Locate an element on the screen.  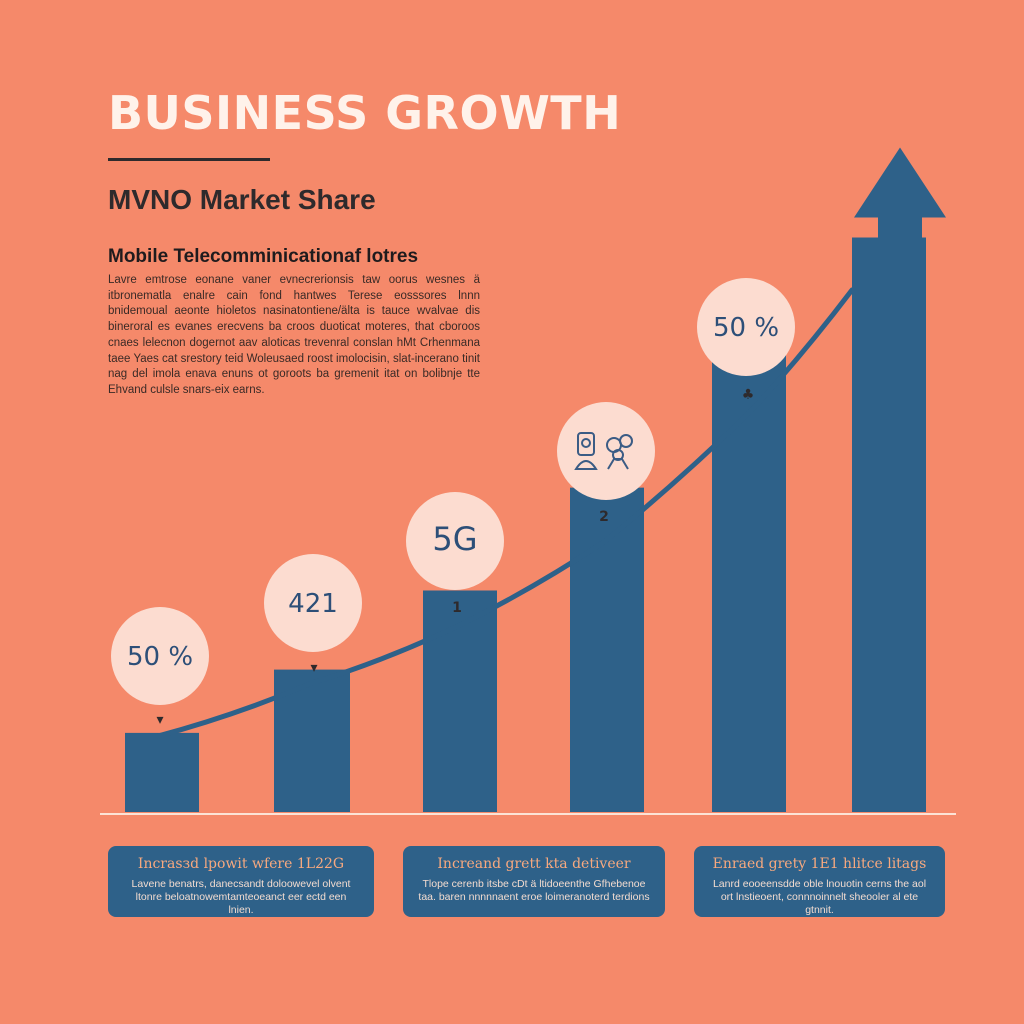
bubble-marker-1: ▾ is located at coordinates (159, 720).